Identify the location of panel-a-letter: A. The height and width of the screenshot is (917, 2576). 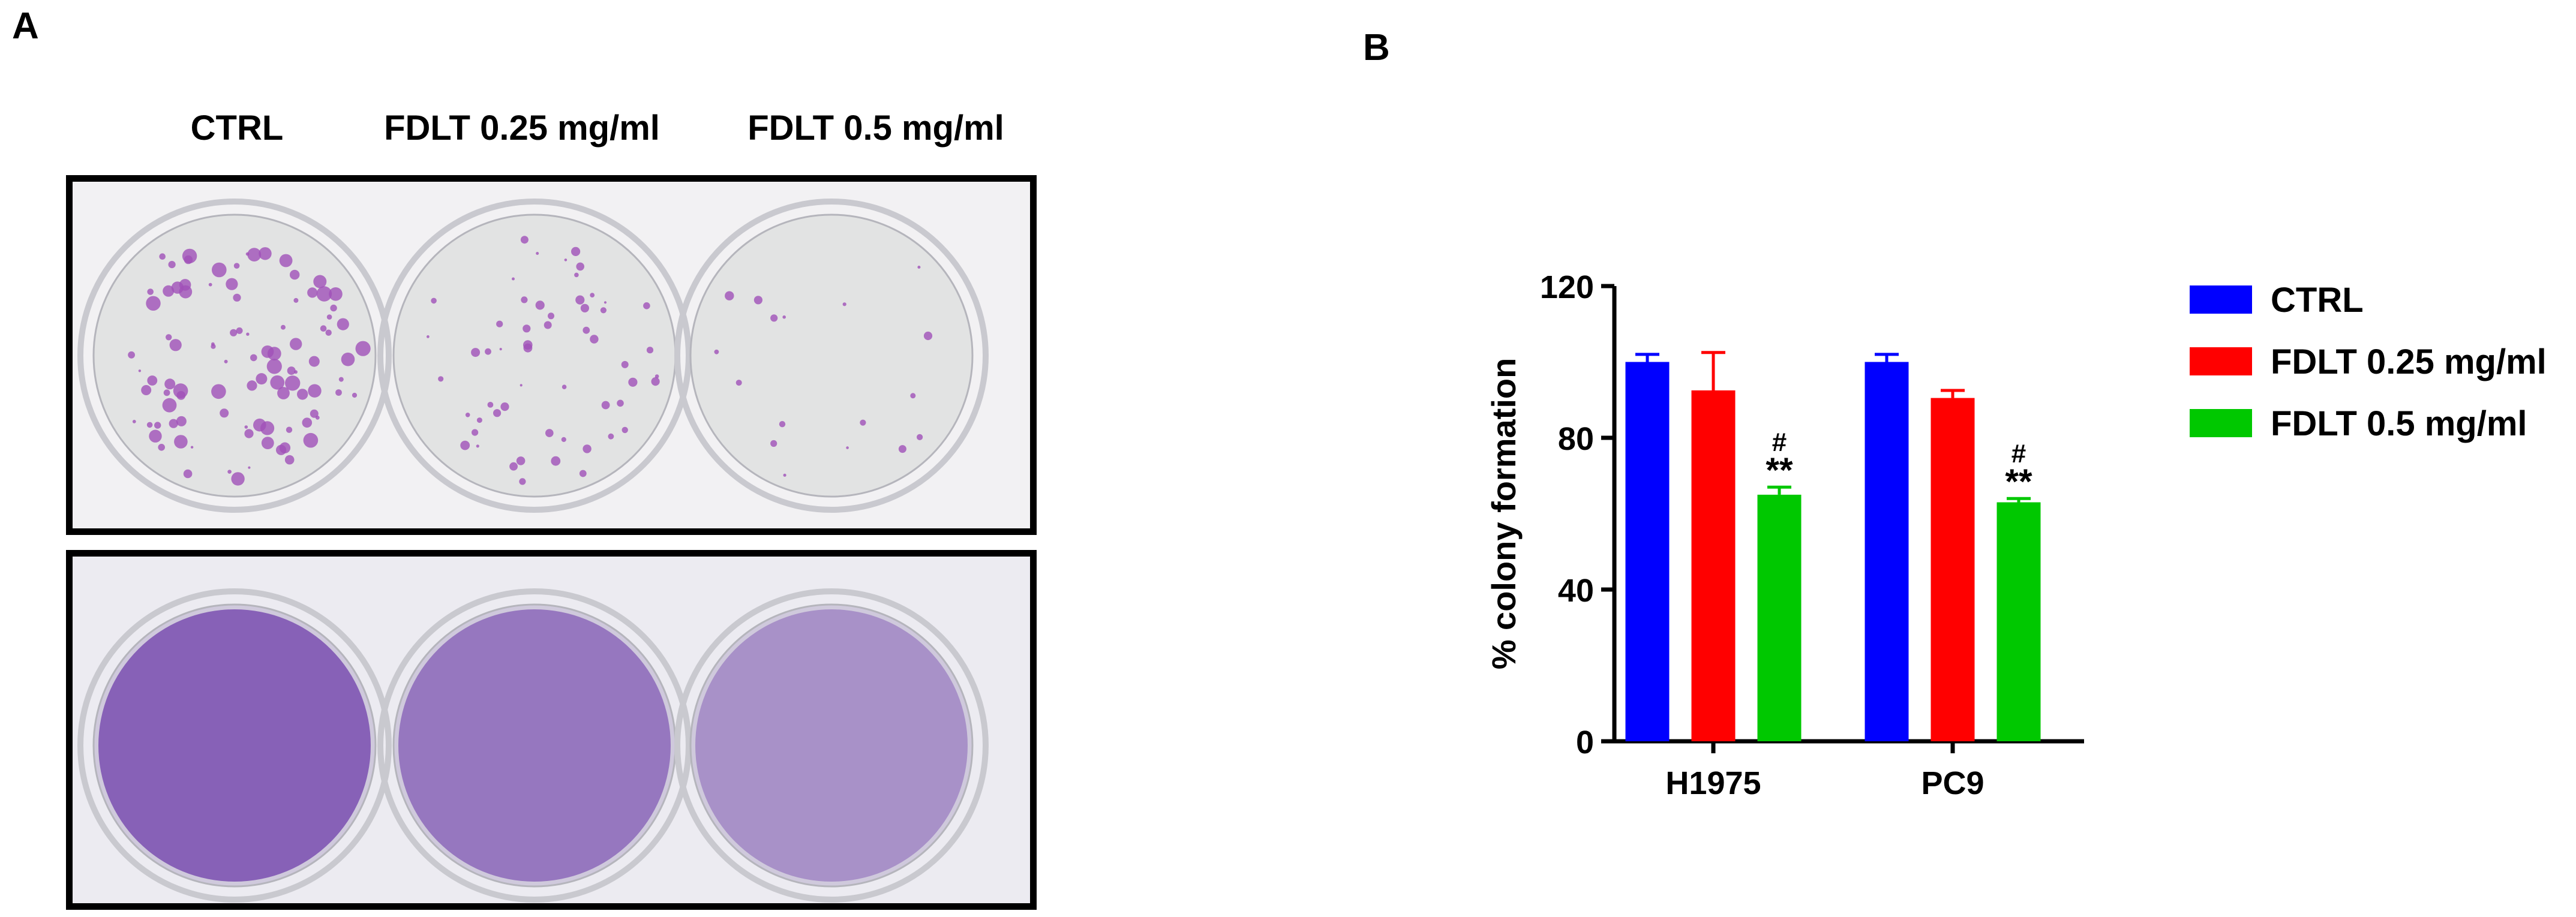
(25, 26).